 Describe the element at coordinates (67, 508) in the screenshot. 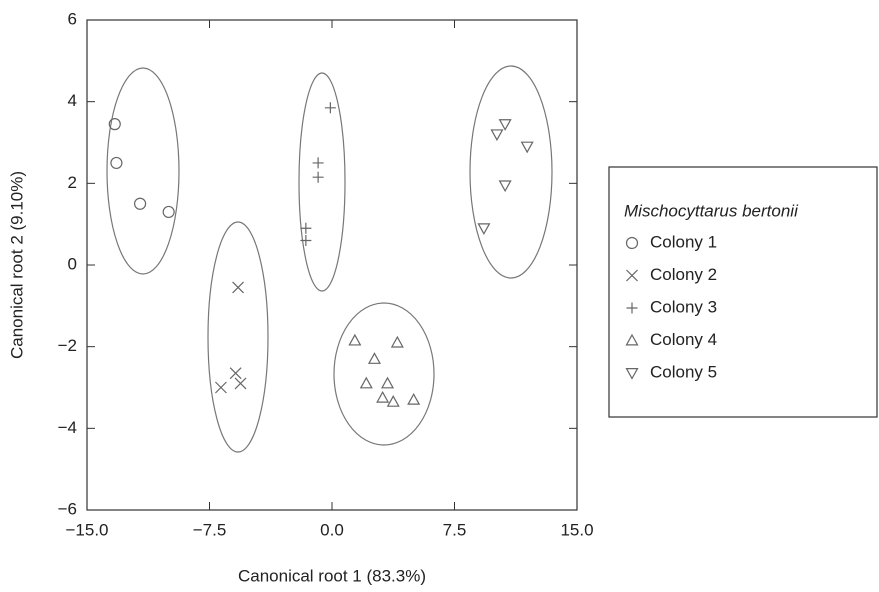

I see `y-tick-label: −6` at that location.